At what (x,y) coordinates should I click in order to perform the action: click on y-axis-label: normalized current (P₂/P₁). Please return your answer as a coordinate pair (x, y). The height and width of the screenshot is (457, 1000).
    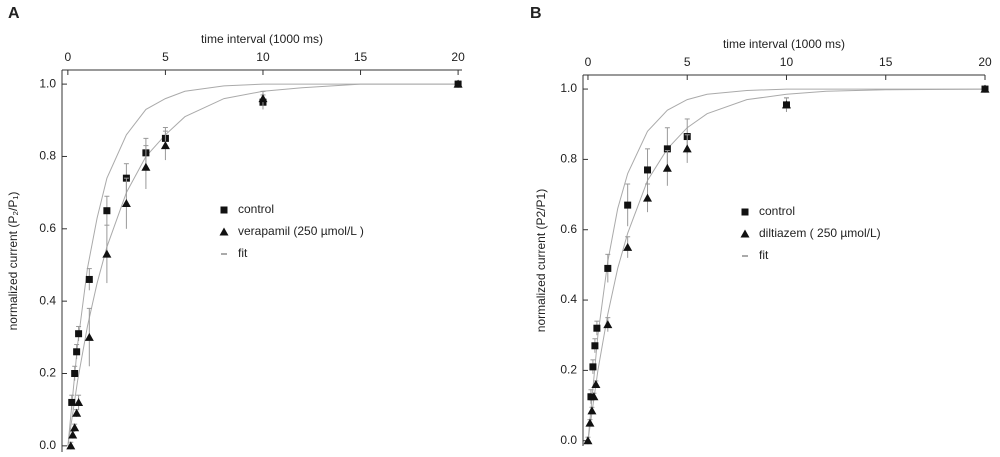
    Looking at the image, I should click on (13, 261).